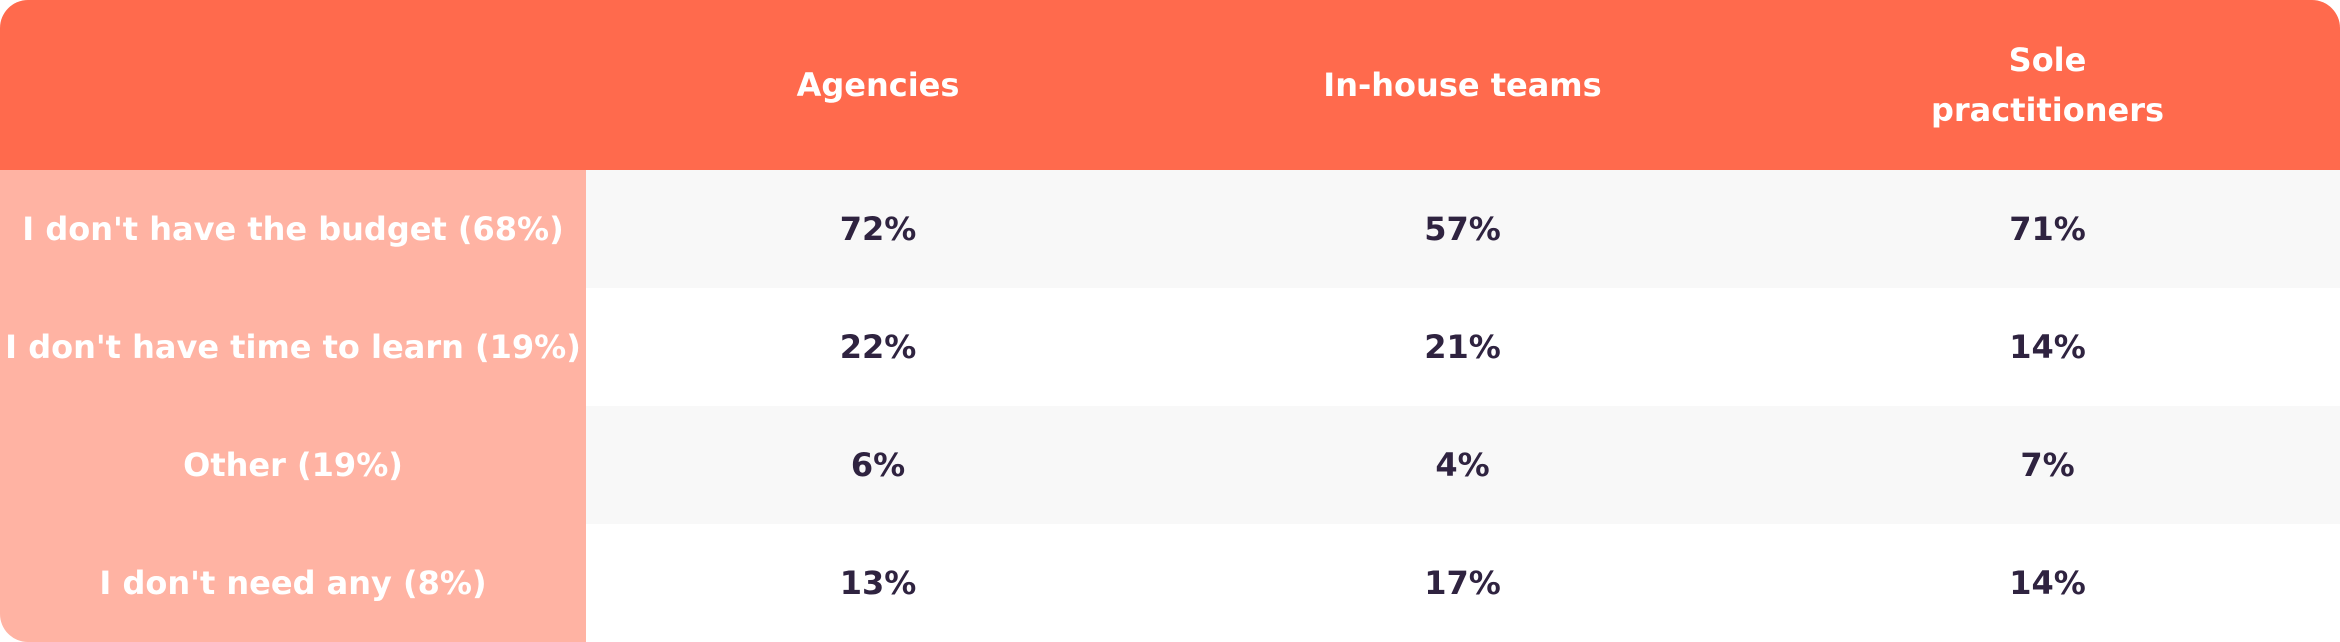  I want to click on cell-dont-need-any-agencies: 13%, so click(878, 583).